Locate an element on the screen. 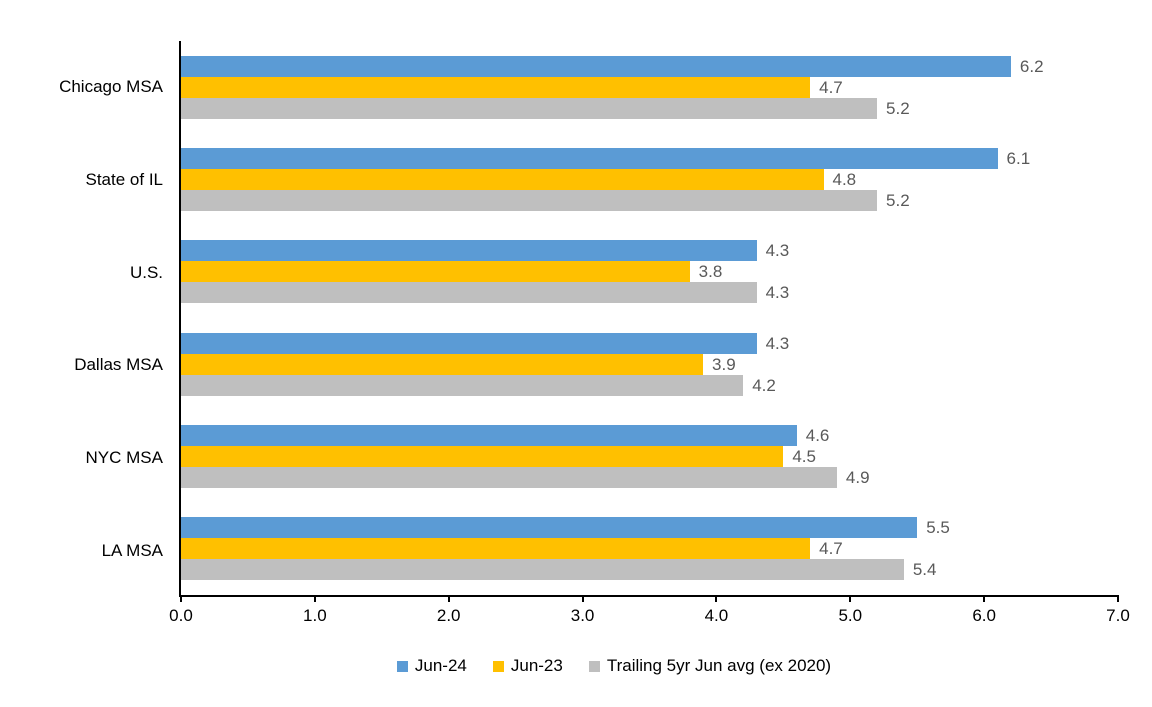 This screenshot has height=707, width=1152. category-label: Chicago MSA is located at coordinates (111, 87).